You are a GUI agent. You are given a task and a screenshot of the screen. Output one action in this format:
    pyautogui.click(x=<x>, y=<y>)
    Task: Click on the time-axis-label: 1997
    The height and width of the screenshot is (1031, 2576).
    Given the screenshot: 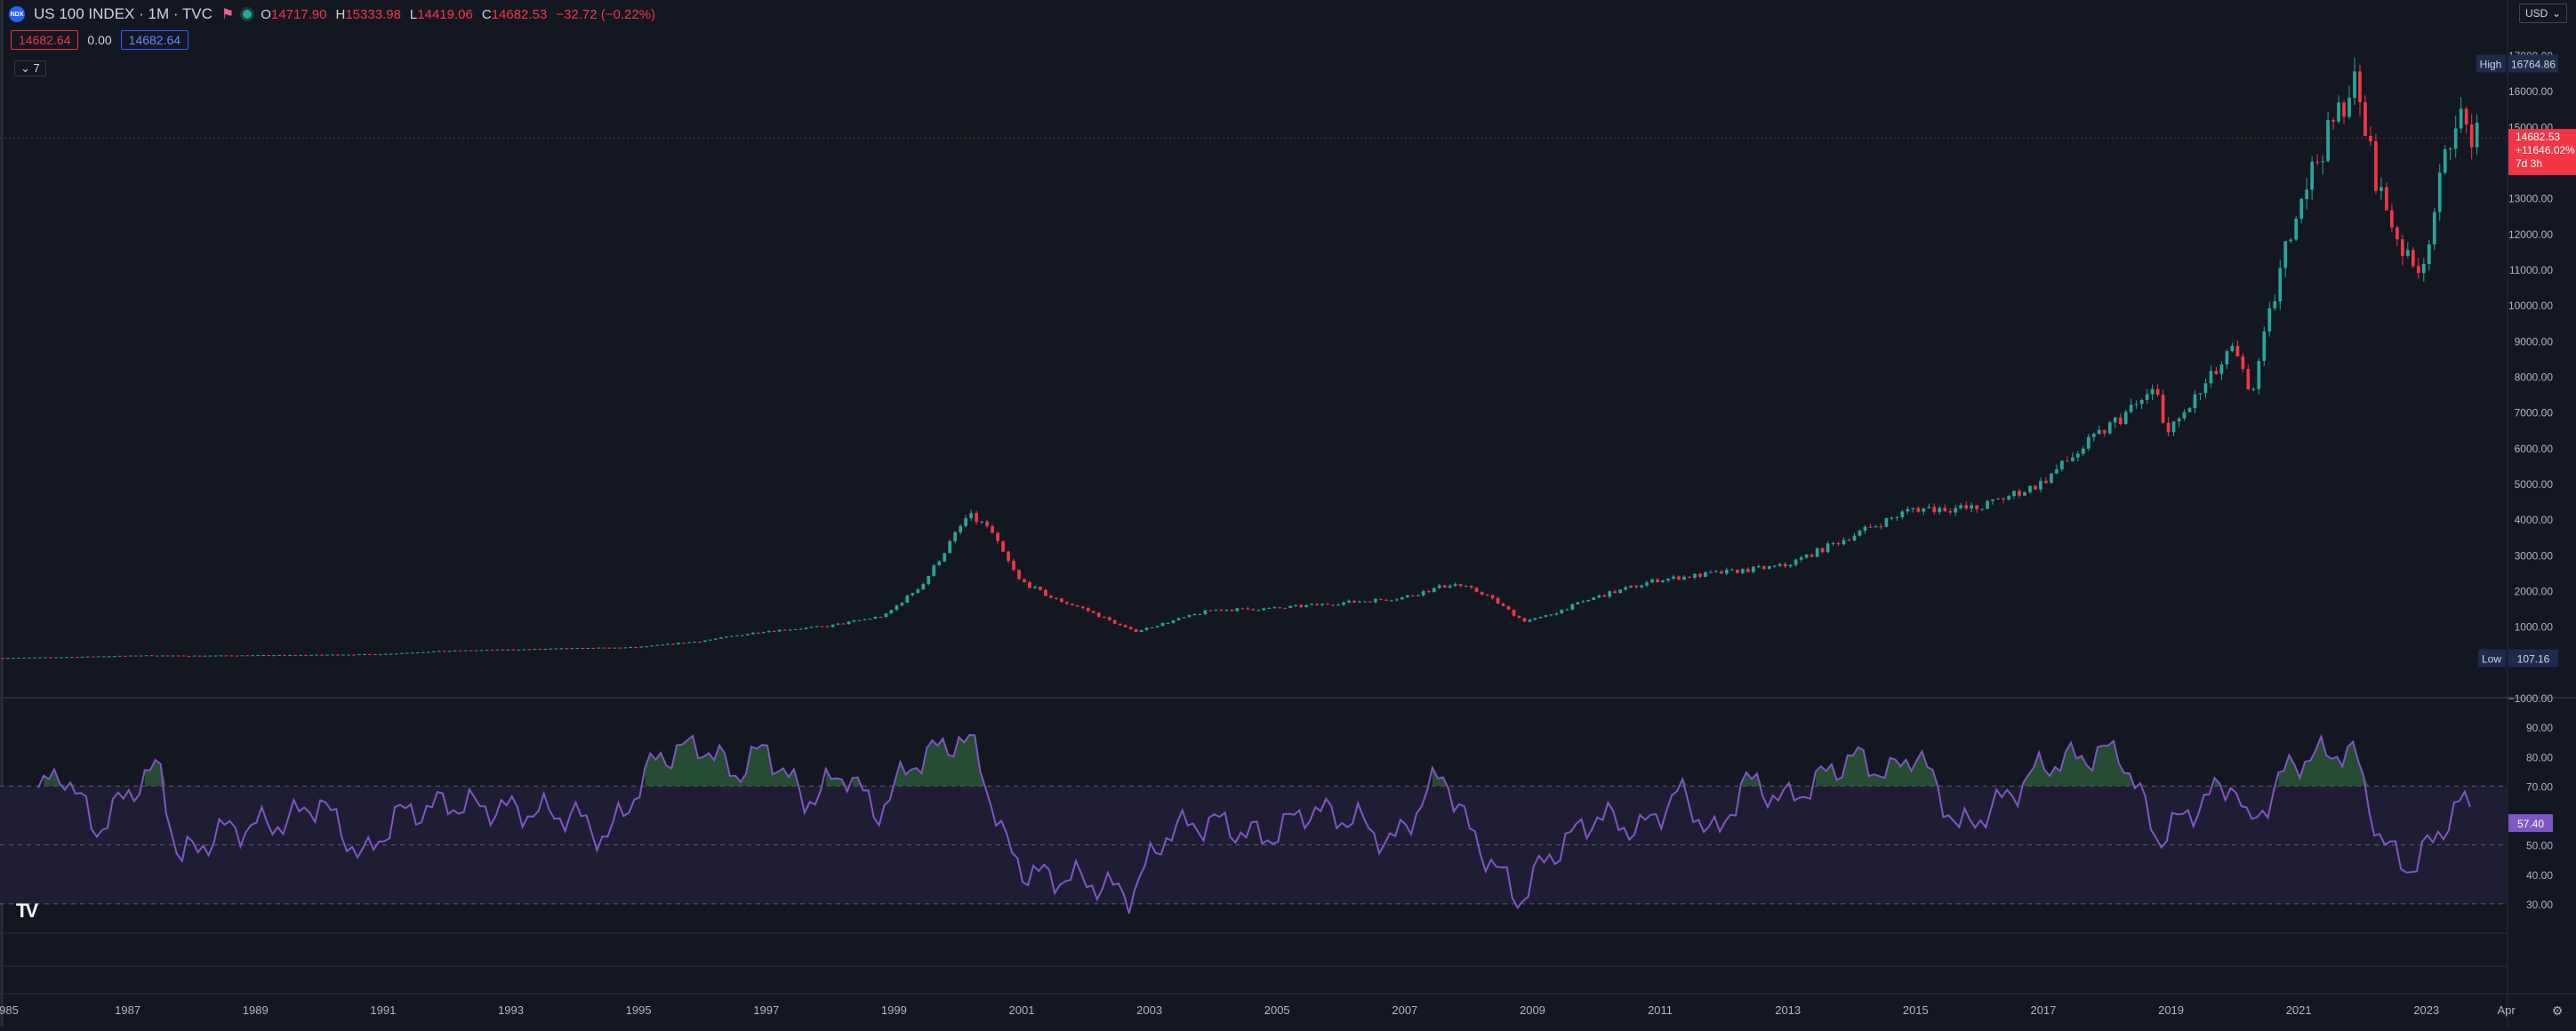 What is the action you would take?
    pyautogui.click(x=766, y=1010)
    